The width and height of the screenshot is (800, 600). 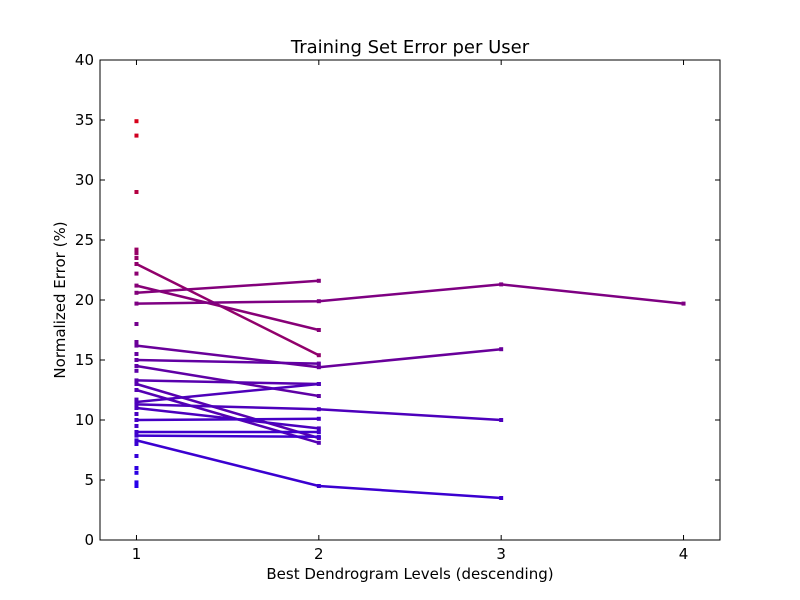 What do you see at coordinates (410, 47) in the screenshot?
I see `chart-title: Training Set Error per User` at bounding box center [410, 47].